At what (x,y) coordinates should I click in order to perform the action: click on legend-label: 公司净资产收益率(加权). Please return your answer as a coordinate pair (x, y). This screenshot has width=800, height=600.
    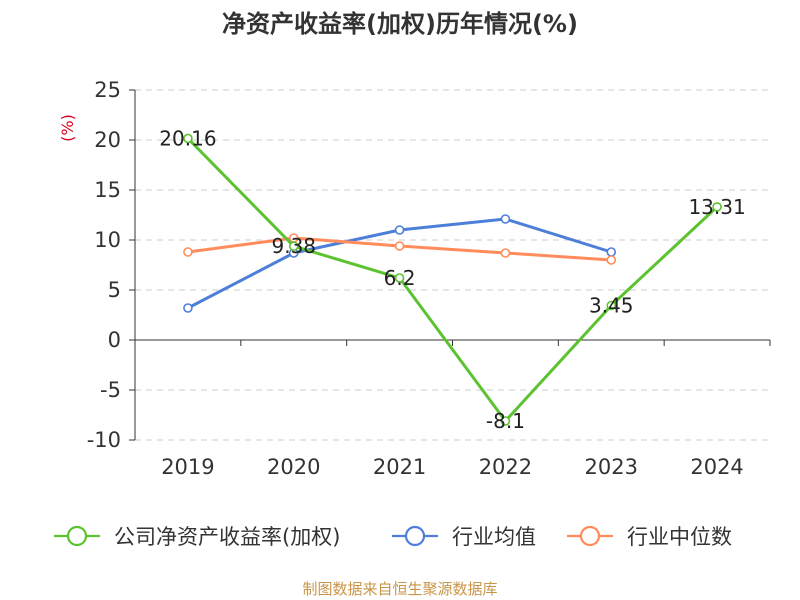
    Looking at the image, I should click on (227, 537).